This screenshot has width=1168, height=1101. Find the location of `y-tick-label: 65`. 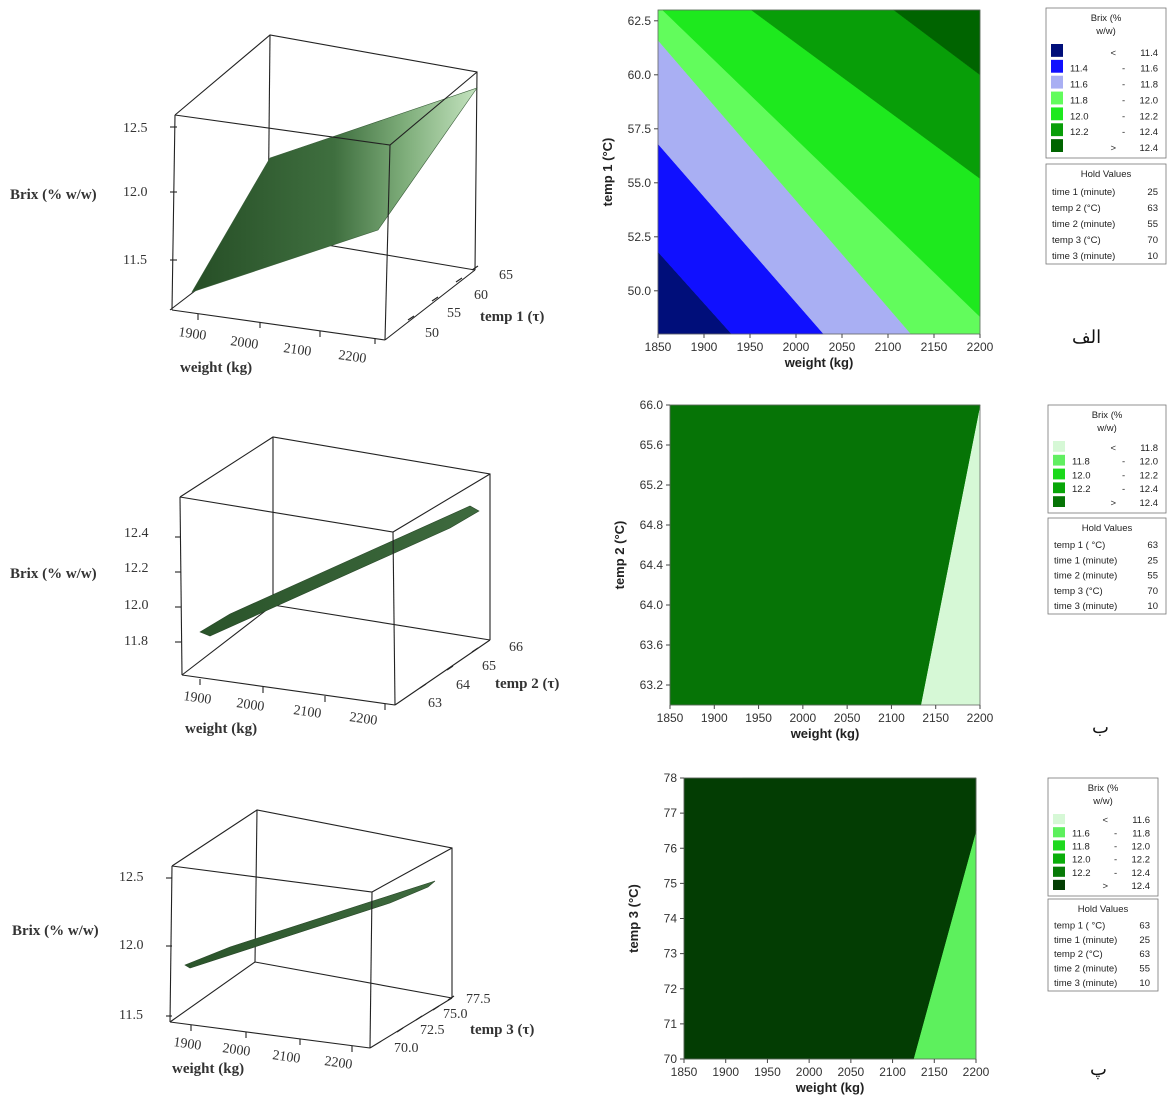

y-tick-label: 65 is located at coordinates (506, 275).